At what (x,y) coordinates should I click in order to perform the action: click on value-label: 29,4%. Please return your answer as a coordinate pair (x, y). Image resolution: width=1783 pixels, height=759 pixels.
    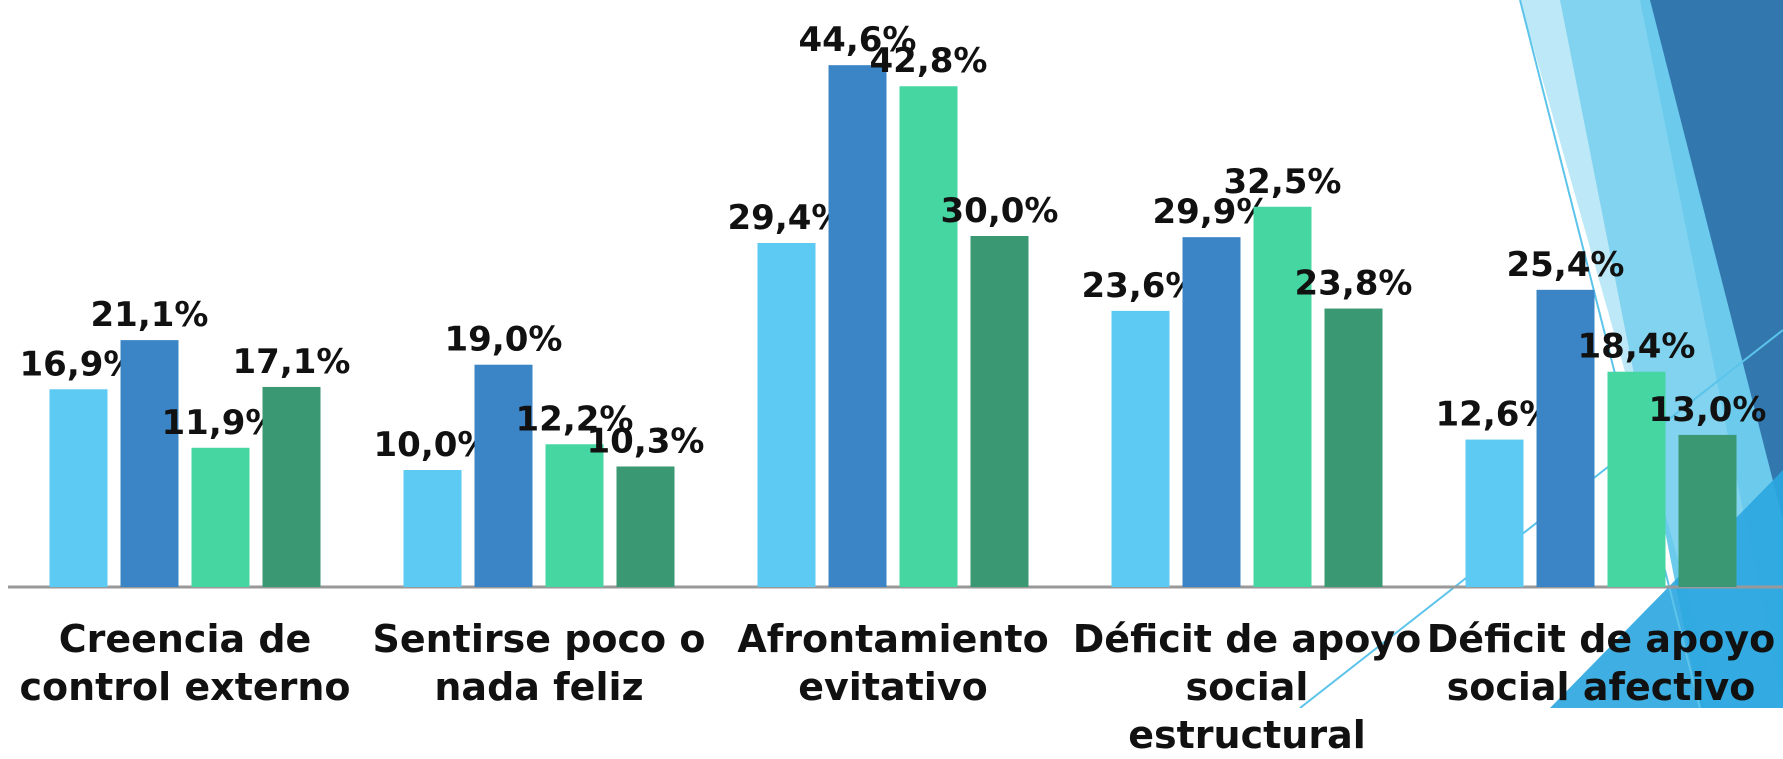
    Looking at the image, I should click on (787, 218).